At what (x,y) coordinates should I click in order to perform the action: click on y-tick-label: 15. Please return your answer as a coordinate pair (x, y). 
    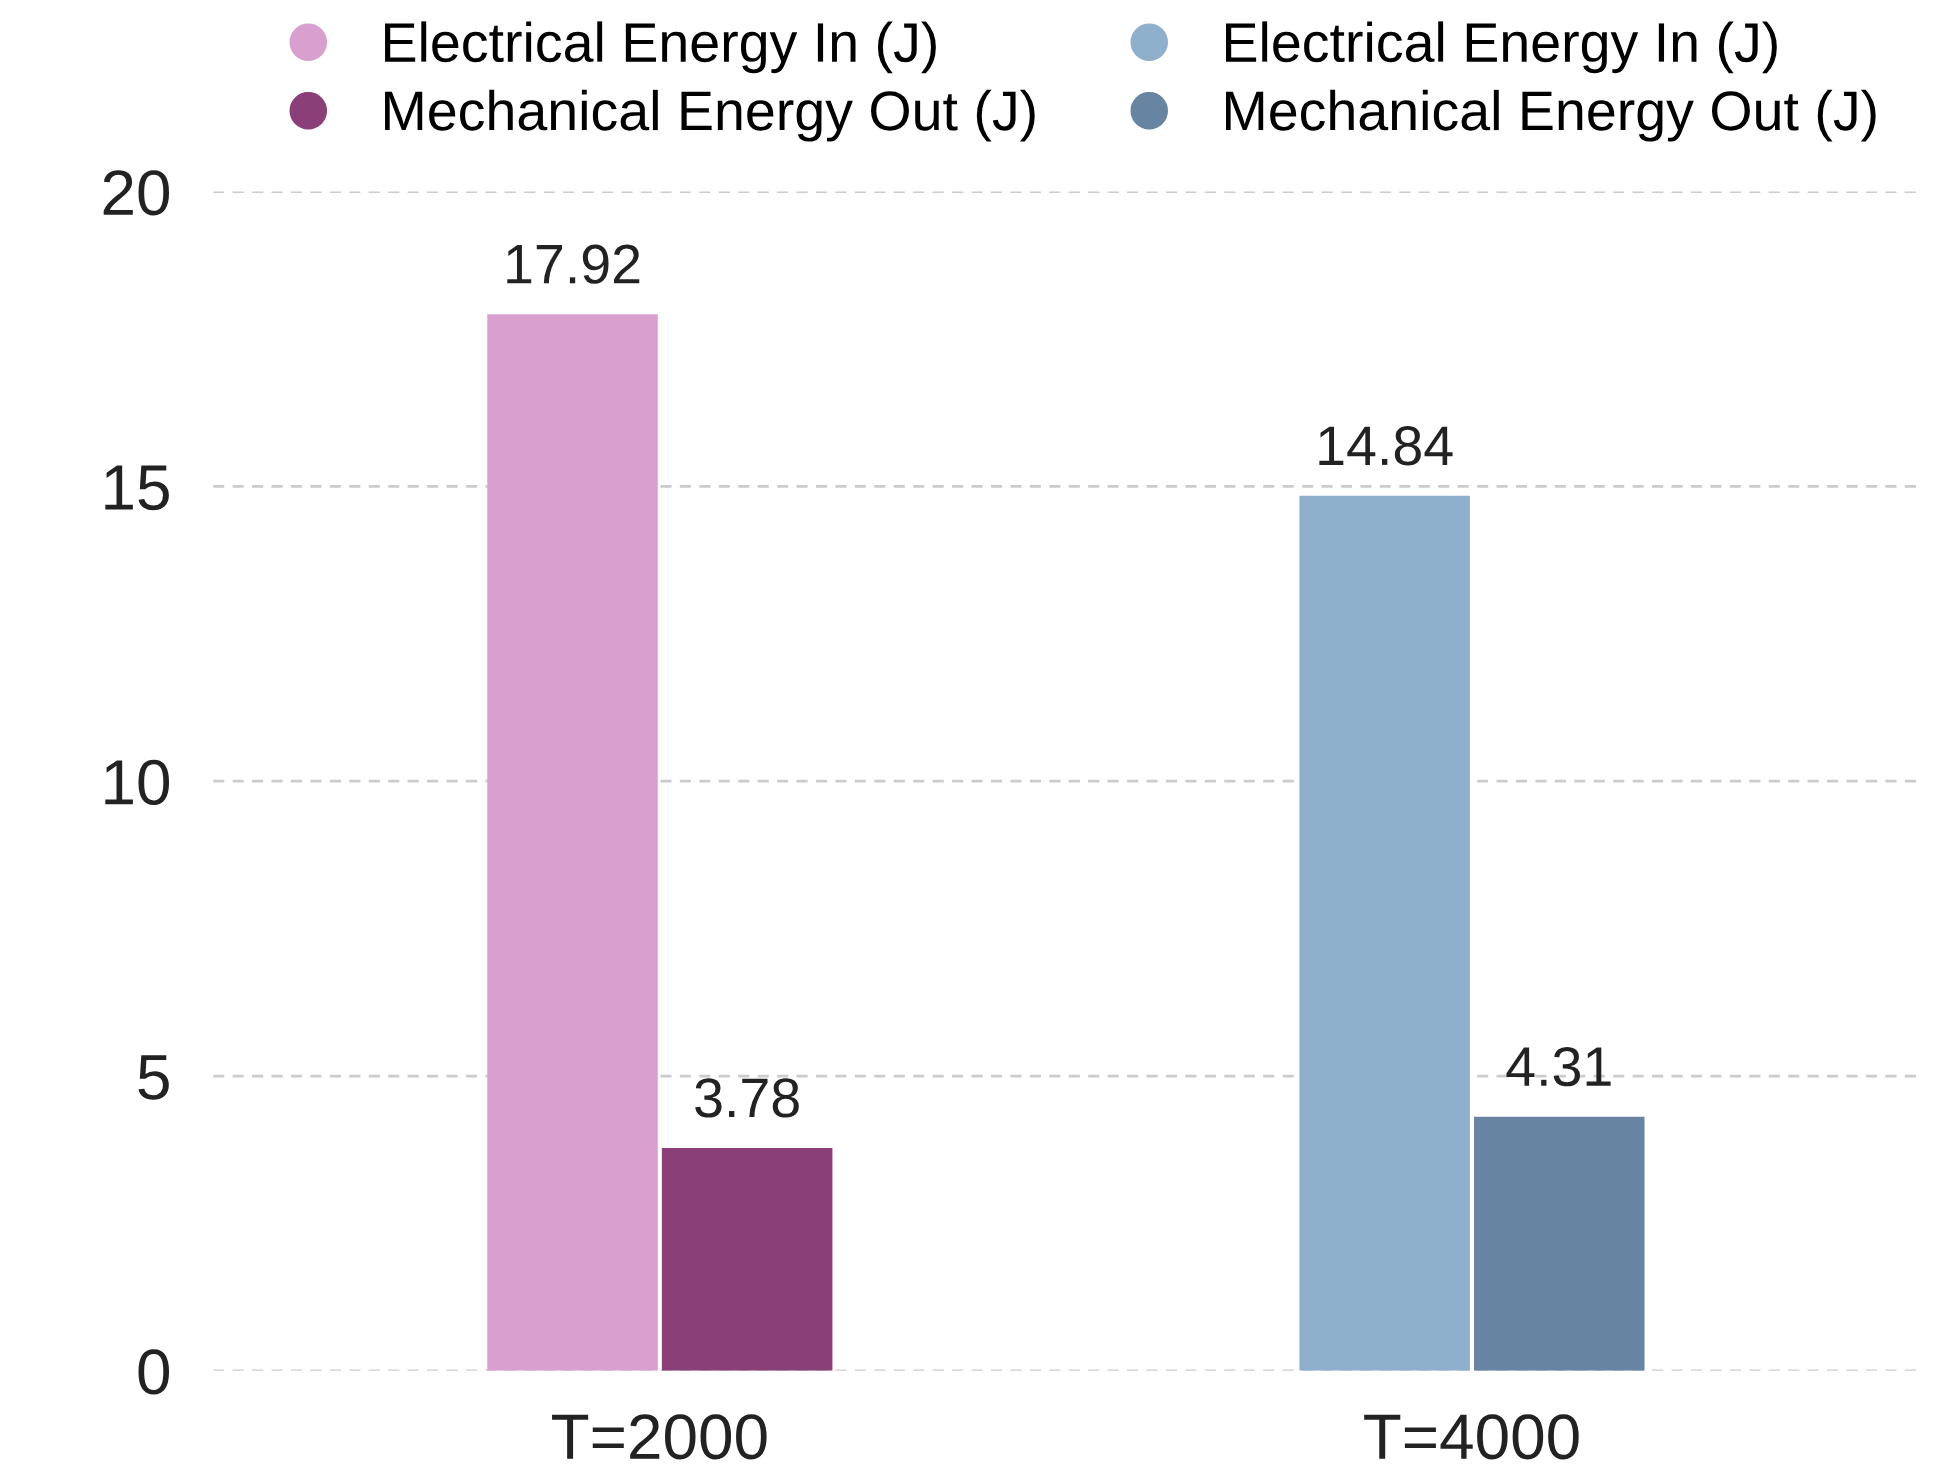
    Looking at the image, I should click on (137, 488).